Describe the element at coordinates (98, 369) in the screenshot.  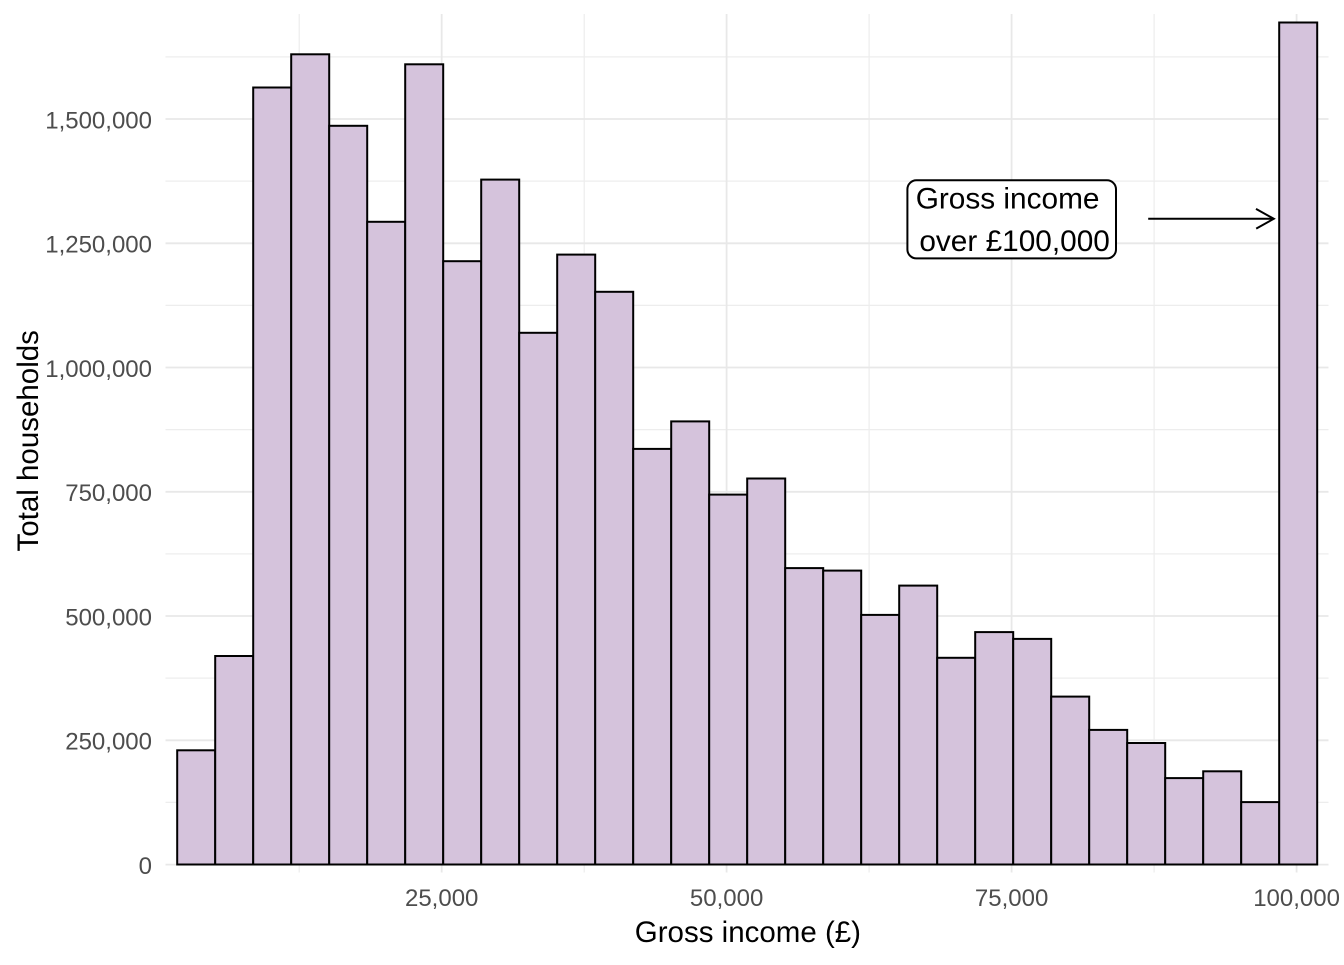
I see `svg-text: 1,000,000` at that location.